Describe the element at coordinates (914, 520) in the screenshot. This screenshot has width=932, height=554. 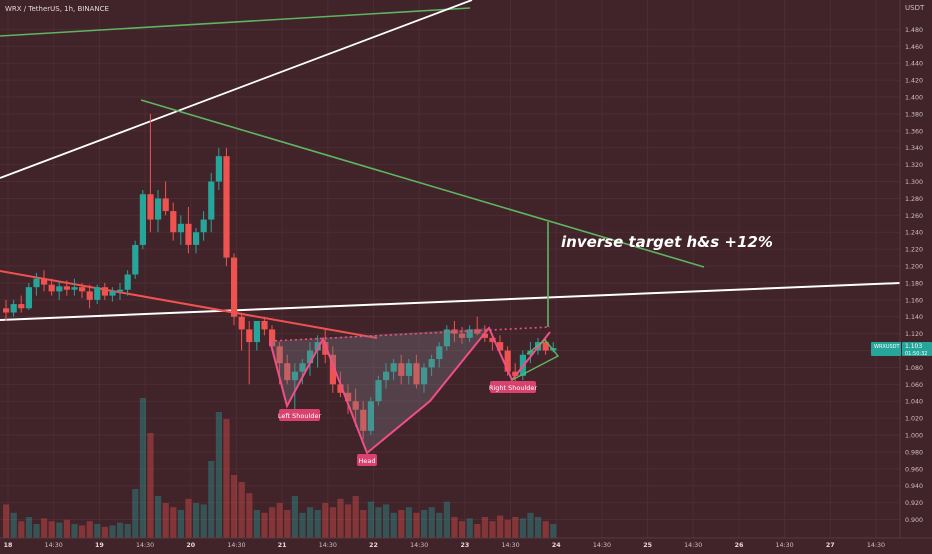
I see `price-tick-label: 0.900` at that location.